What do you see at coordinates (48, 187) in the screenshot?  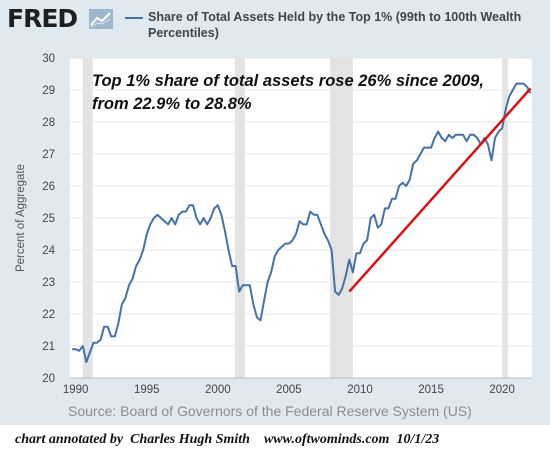 I see `y-tick-label-26: 26` at bounding box center [48, 187].